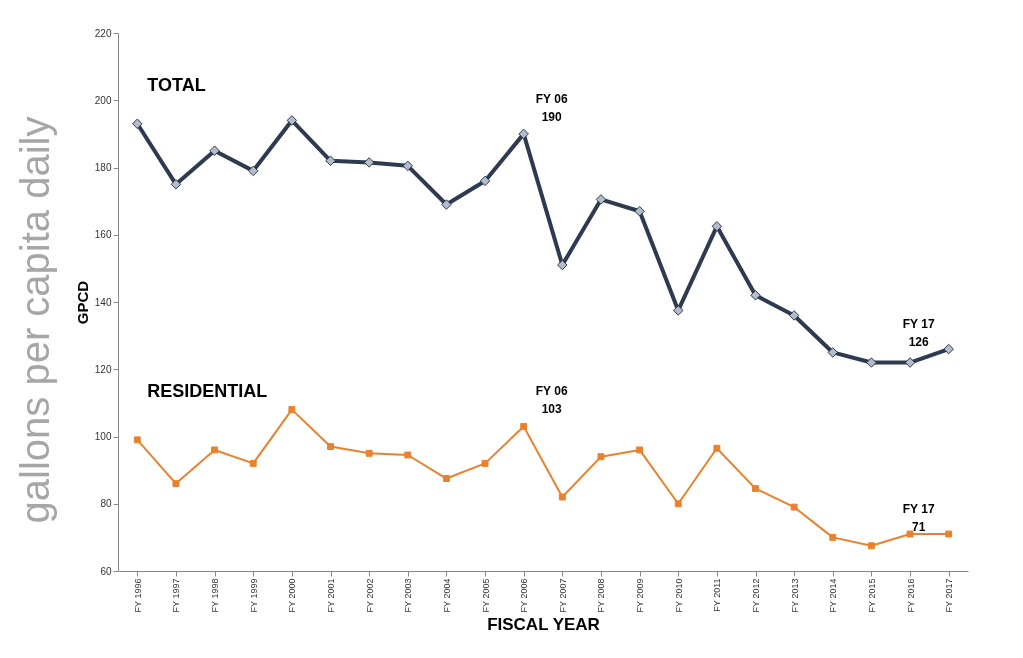  What do you see at coordinates (524, 595) in the screenshot?
I see `x-tick-label: FY 2006` at bounding box center [524, 595].